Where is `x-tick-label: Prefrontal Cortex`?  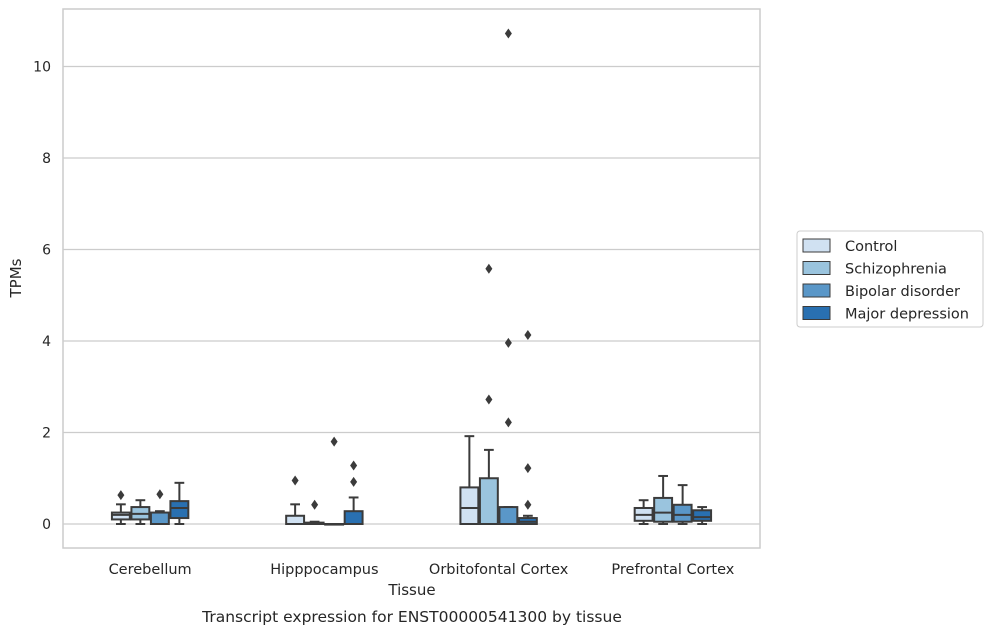 x-tick-label: Prefrontal Cortex is located at coordinates (672, 570).